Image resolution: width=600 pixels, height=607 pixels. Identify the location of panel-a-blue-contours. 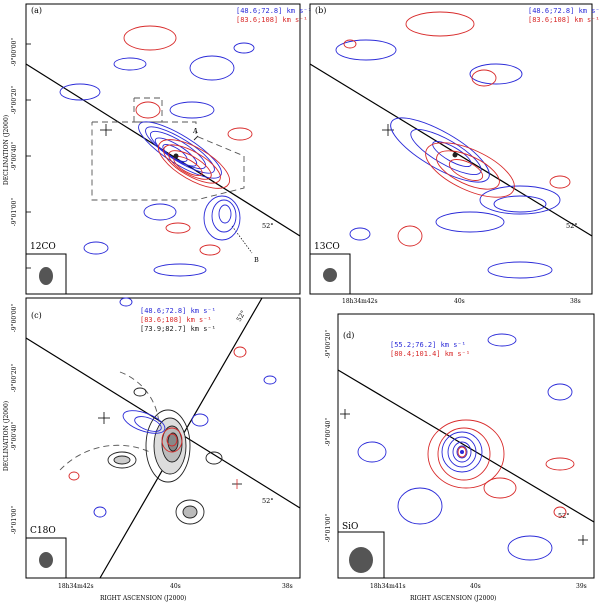
(157, 159).